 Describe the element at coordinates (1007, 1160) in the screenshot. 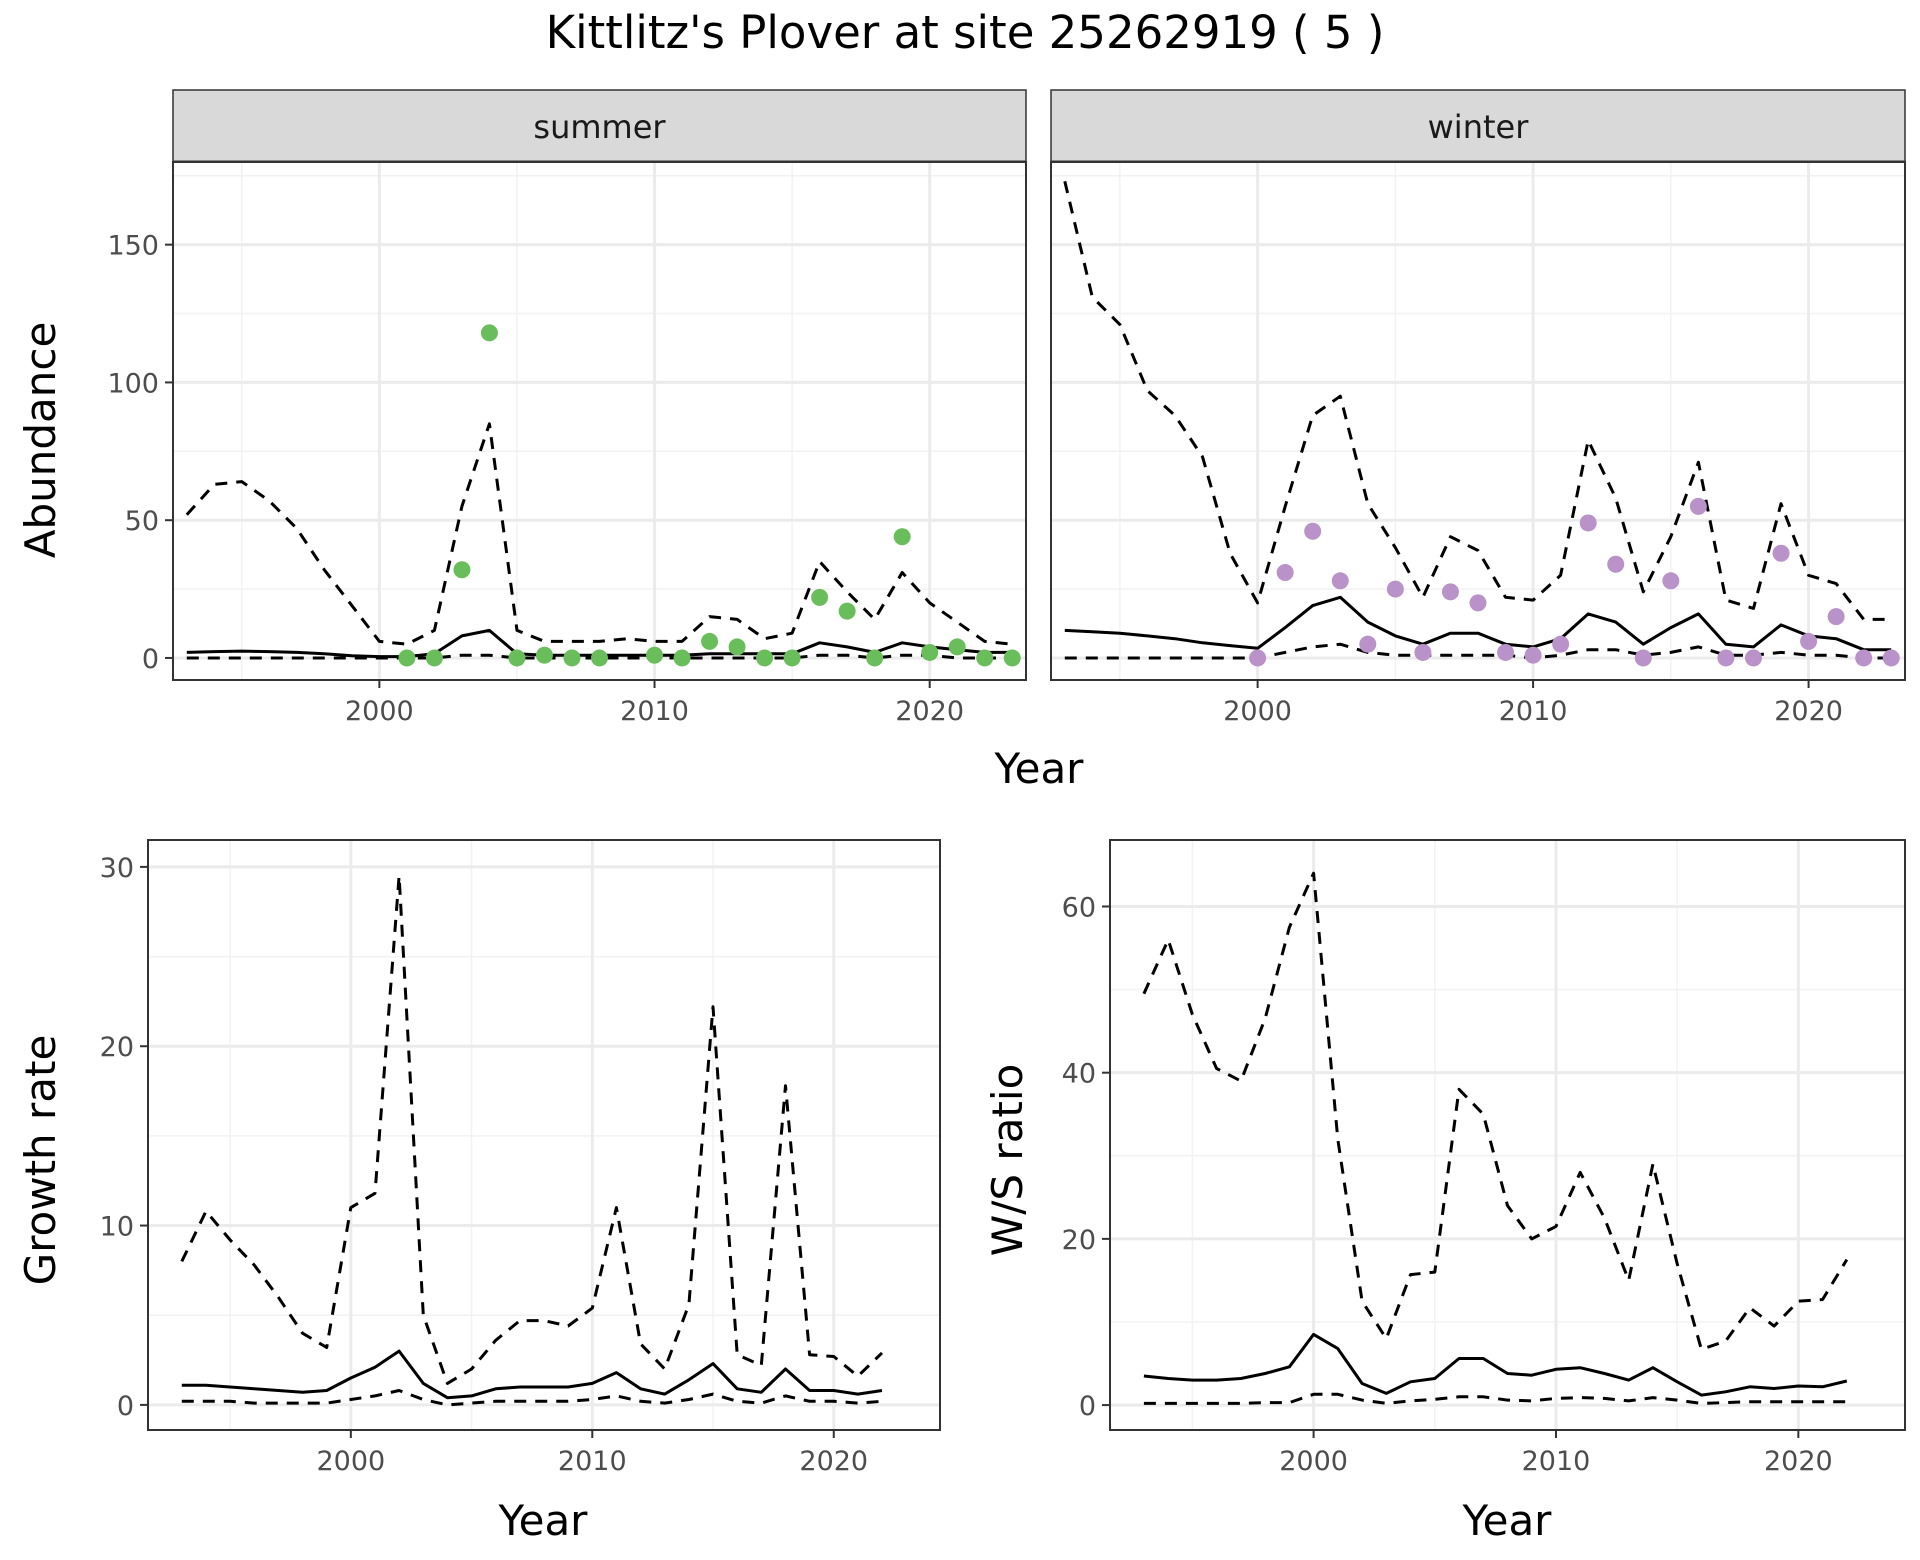

I see `y-axis-title-ratio: W/S ratio` at that location.